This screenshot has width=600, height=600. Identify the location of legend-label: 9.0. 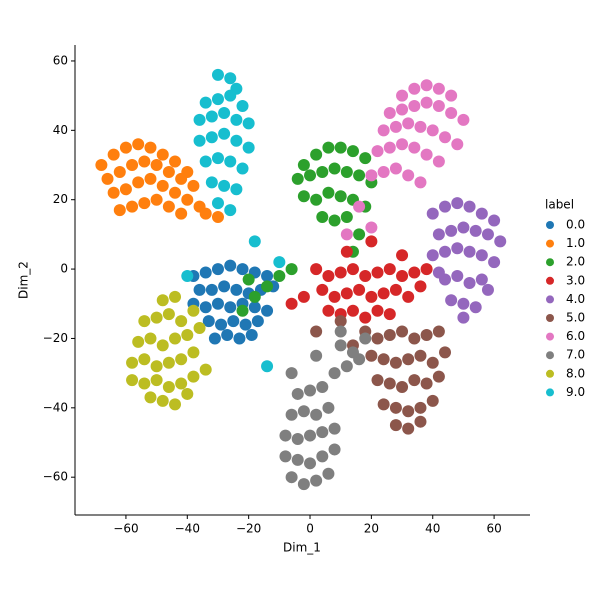
(575, 392).